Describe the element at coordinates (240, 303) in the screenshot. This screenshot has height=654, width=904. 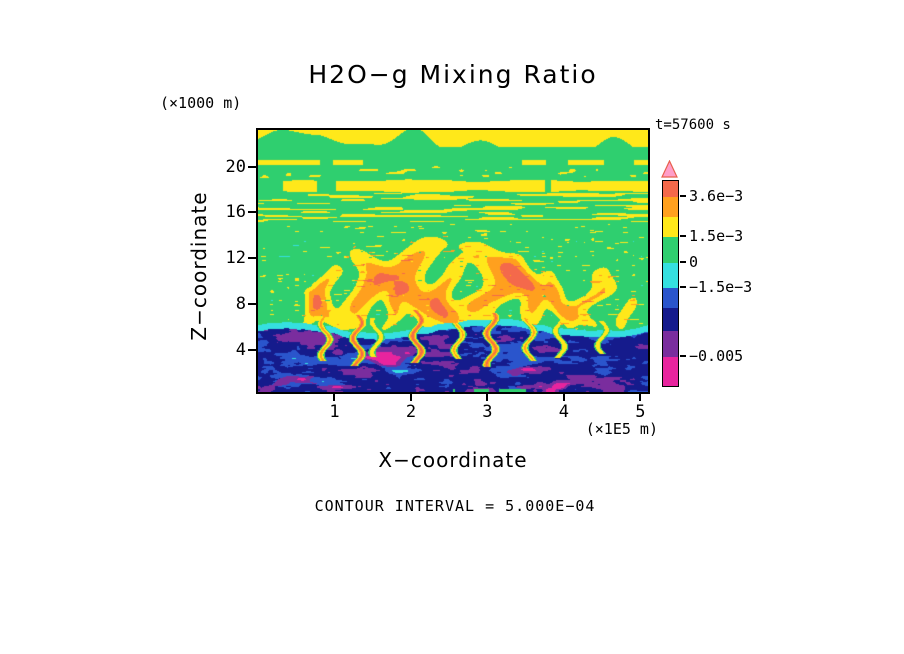
I see `z-tick-label: 8` at that location.